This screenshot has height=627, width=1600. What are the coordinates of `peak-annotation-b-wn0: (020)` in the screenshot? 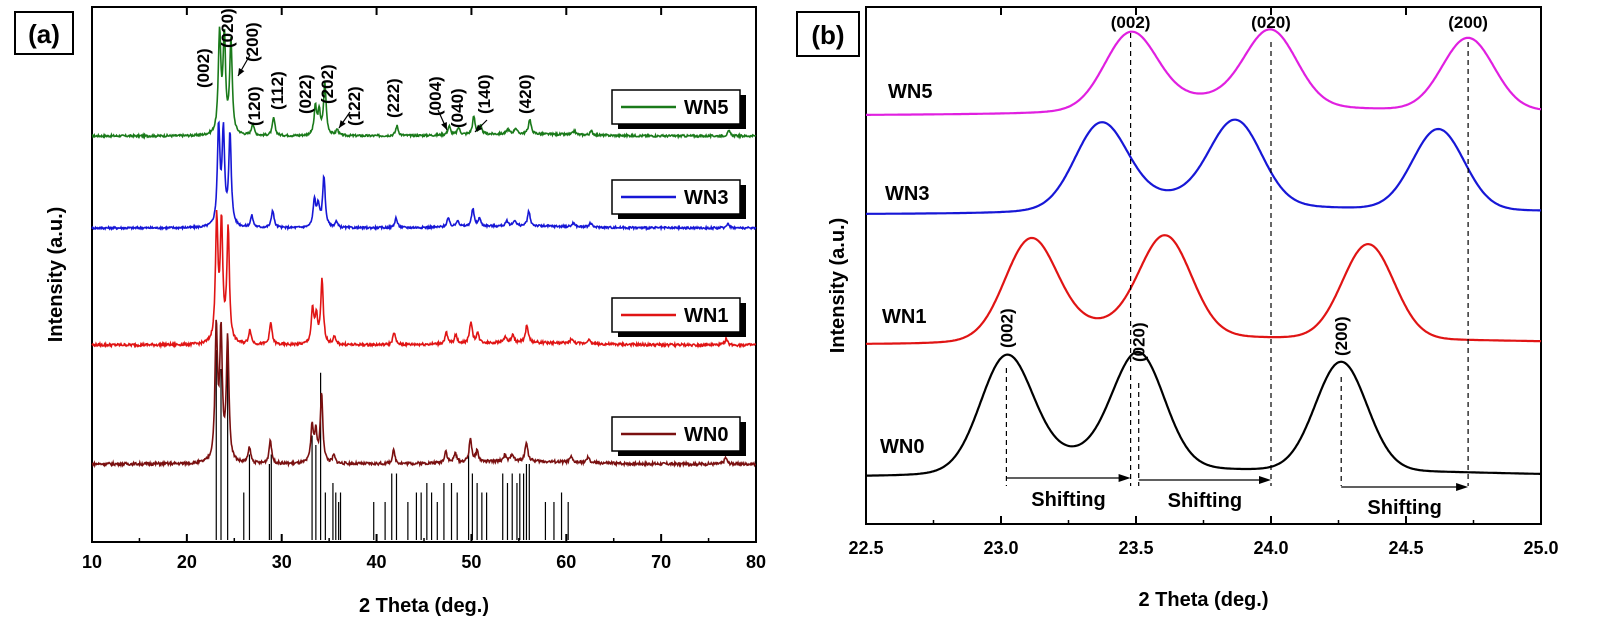 It's located at (1139, 342).